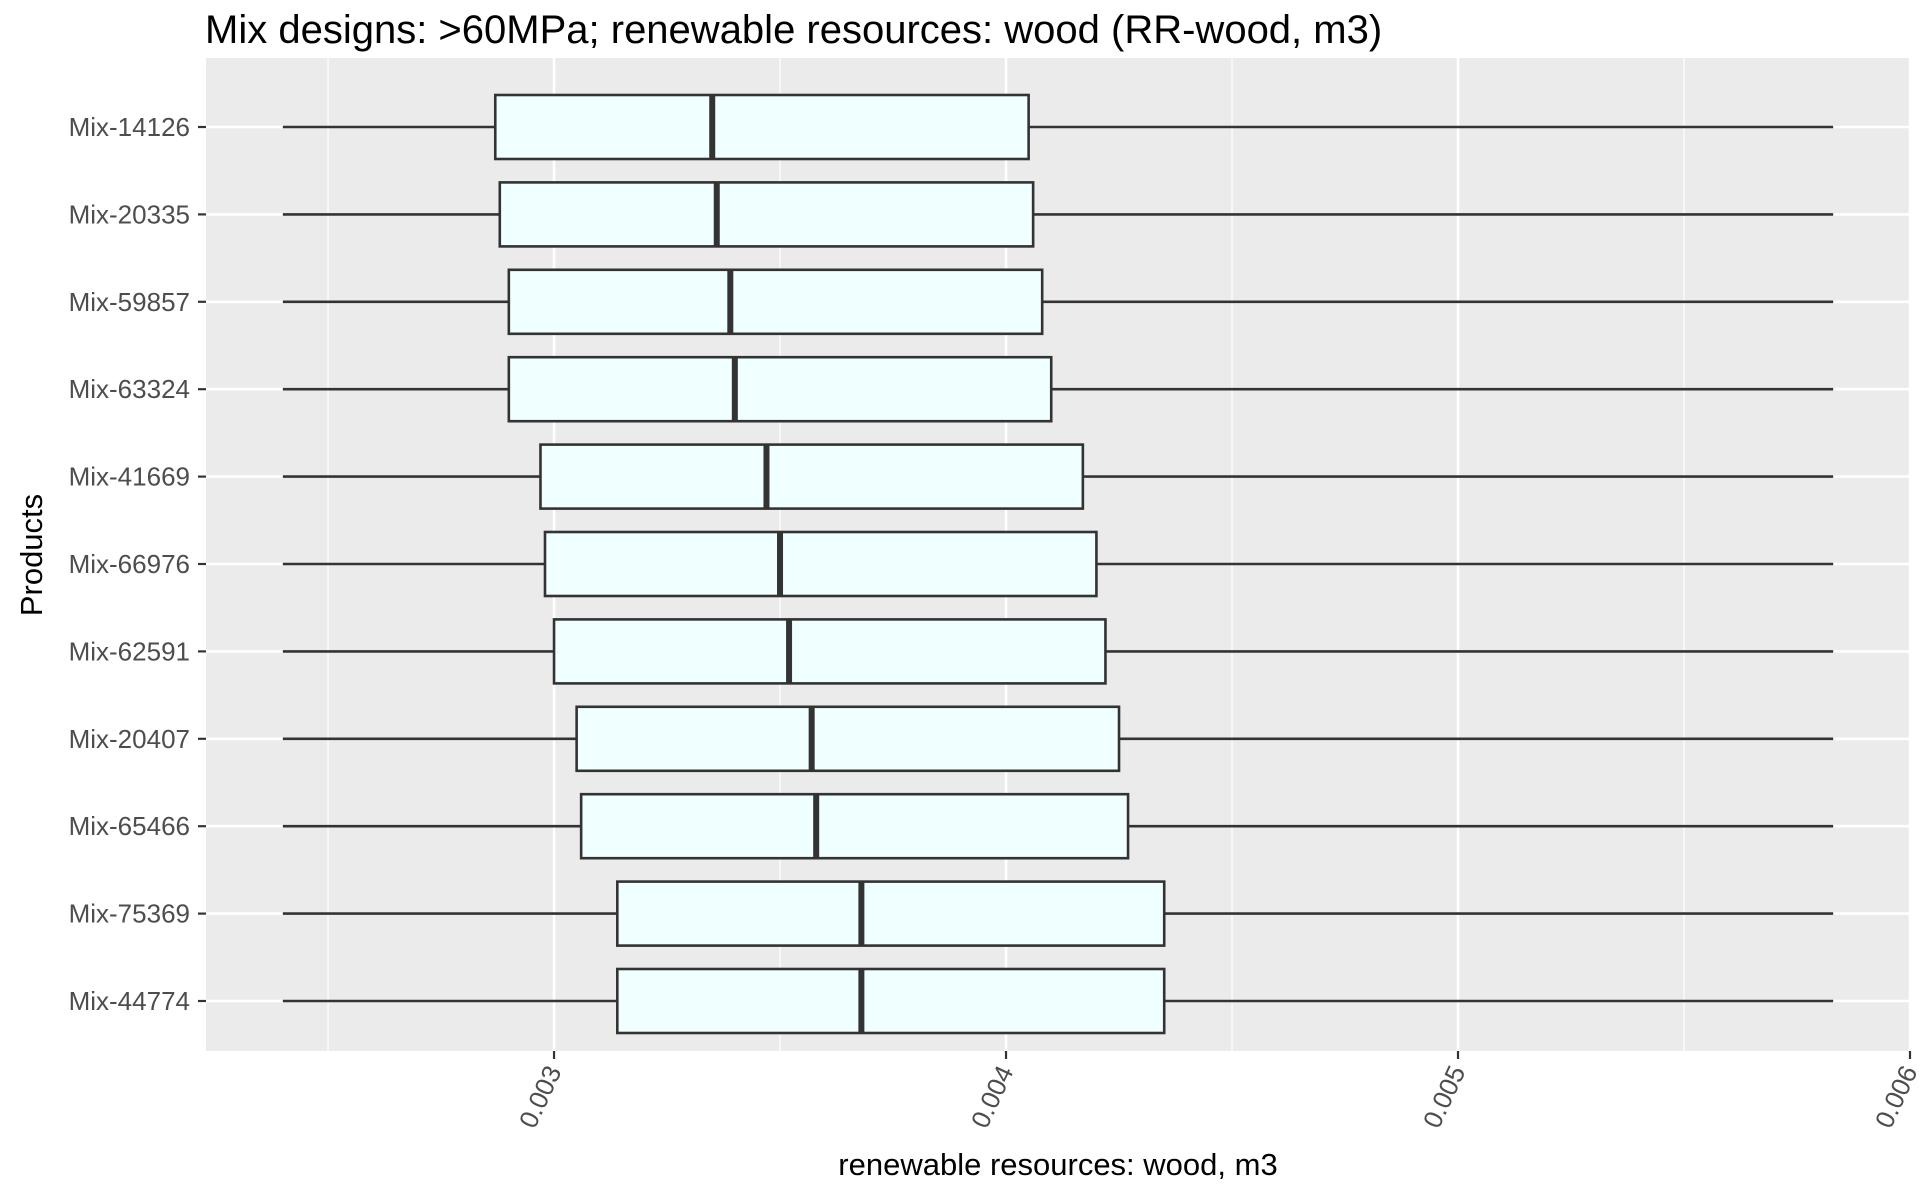  What do you see at coordinates (129, 564) in the screenshot?
I see `y-tick-label: Mix-66976` at bounding box center [129, 564].